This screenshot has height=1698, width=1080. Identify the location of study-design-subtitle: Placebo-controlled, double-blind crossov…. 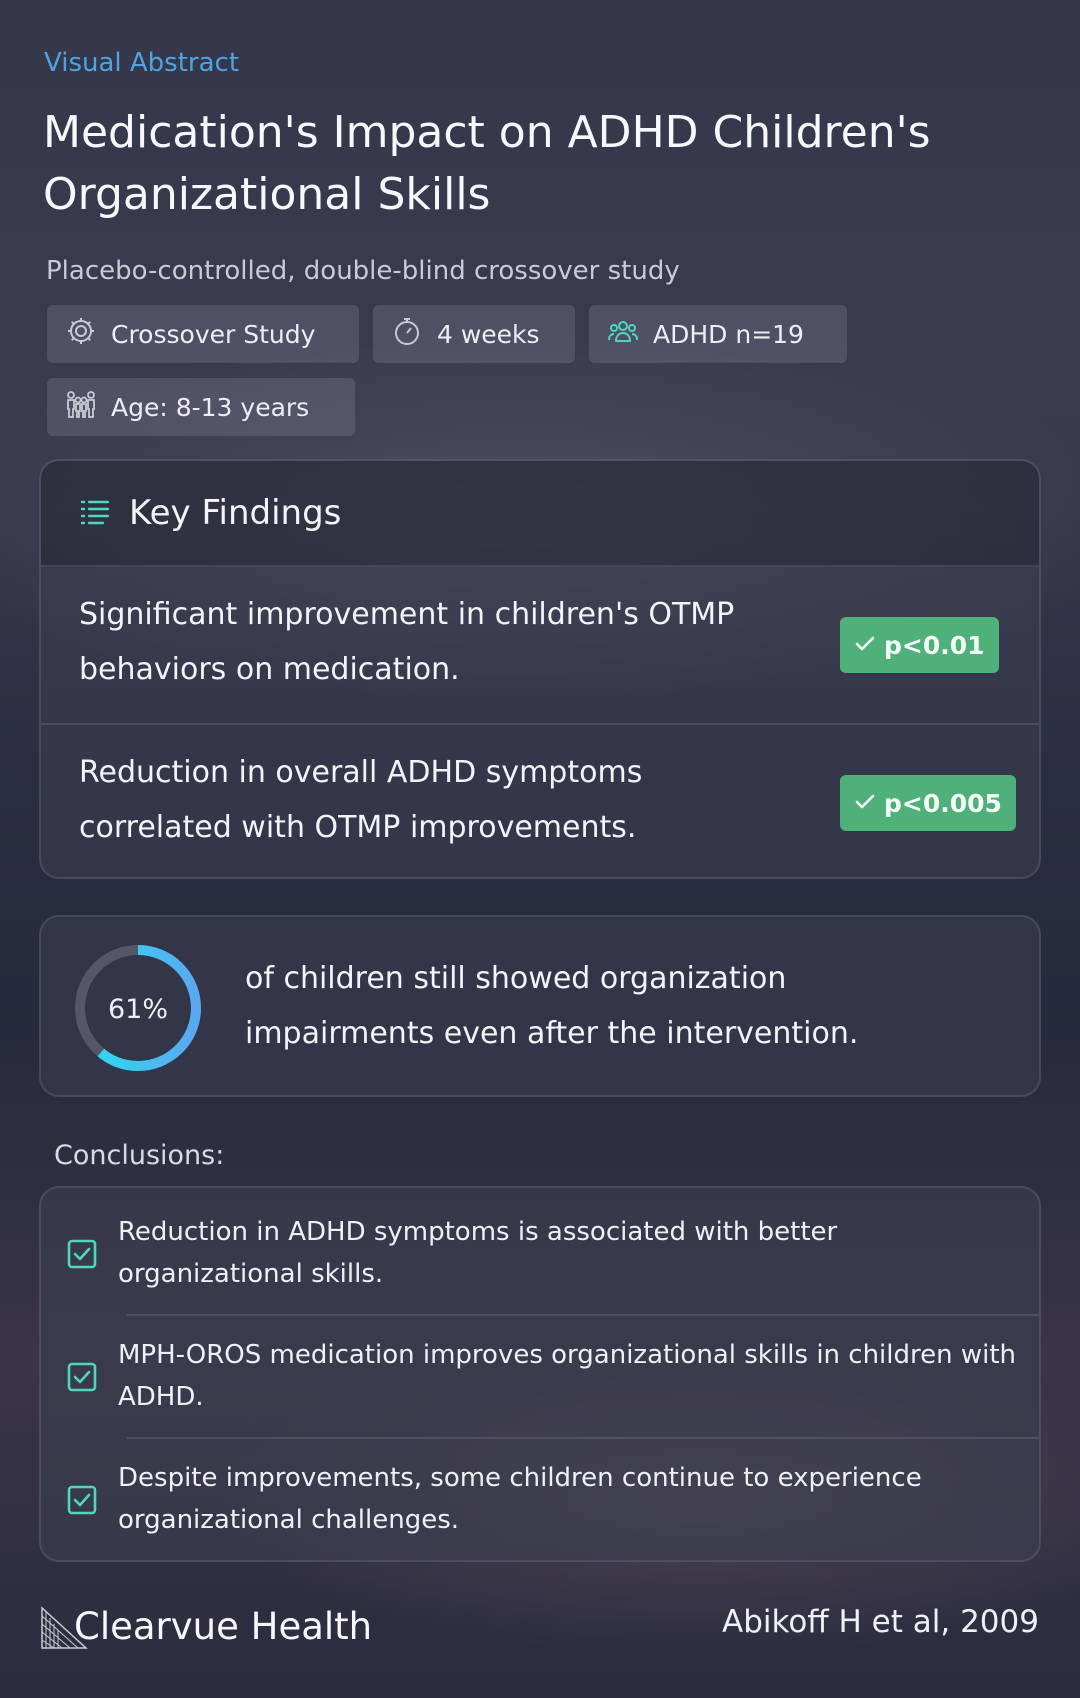
(363, 271).